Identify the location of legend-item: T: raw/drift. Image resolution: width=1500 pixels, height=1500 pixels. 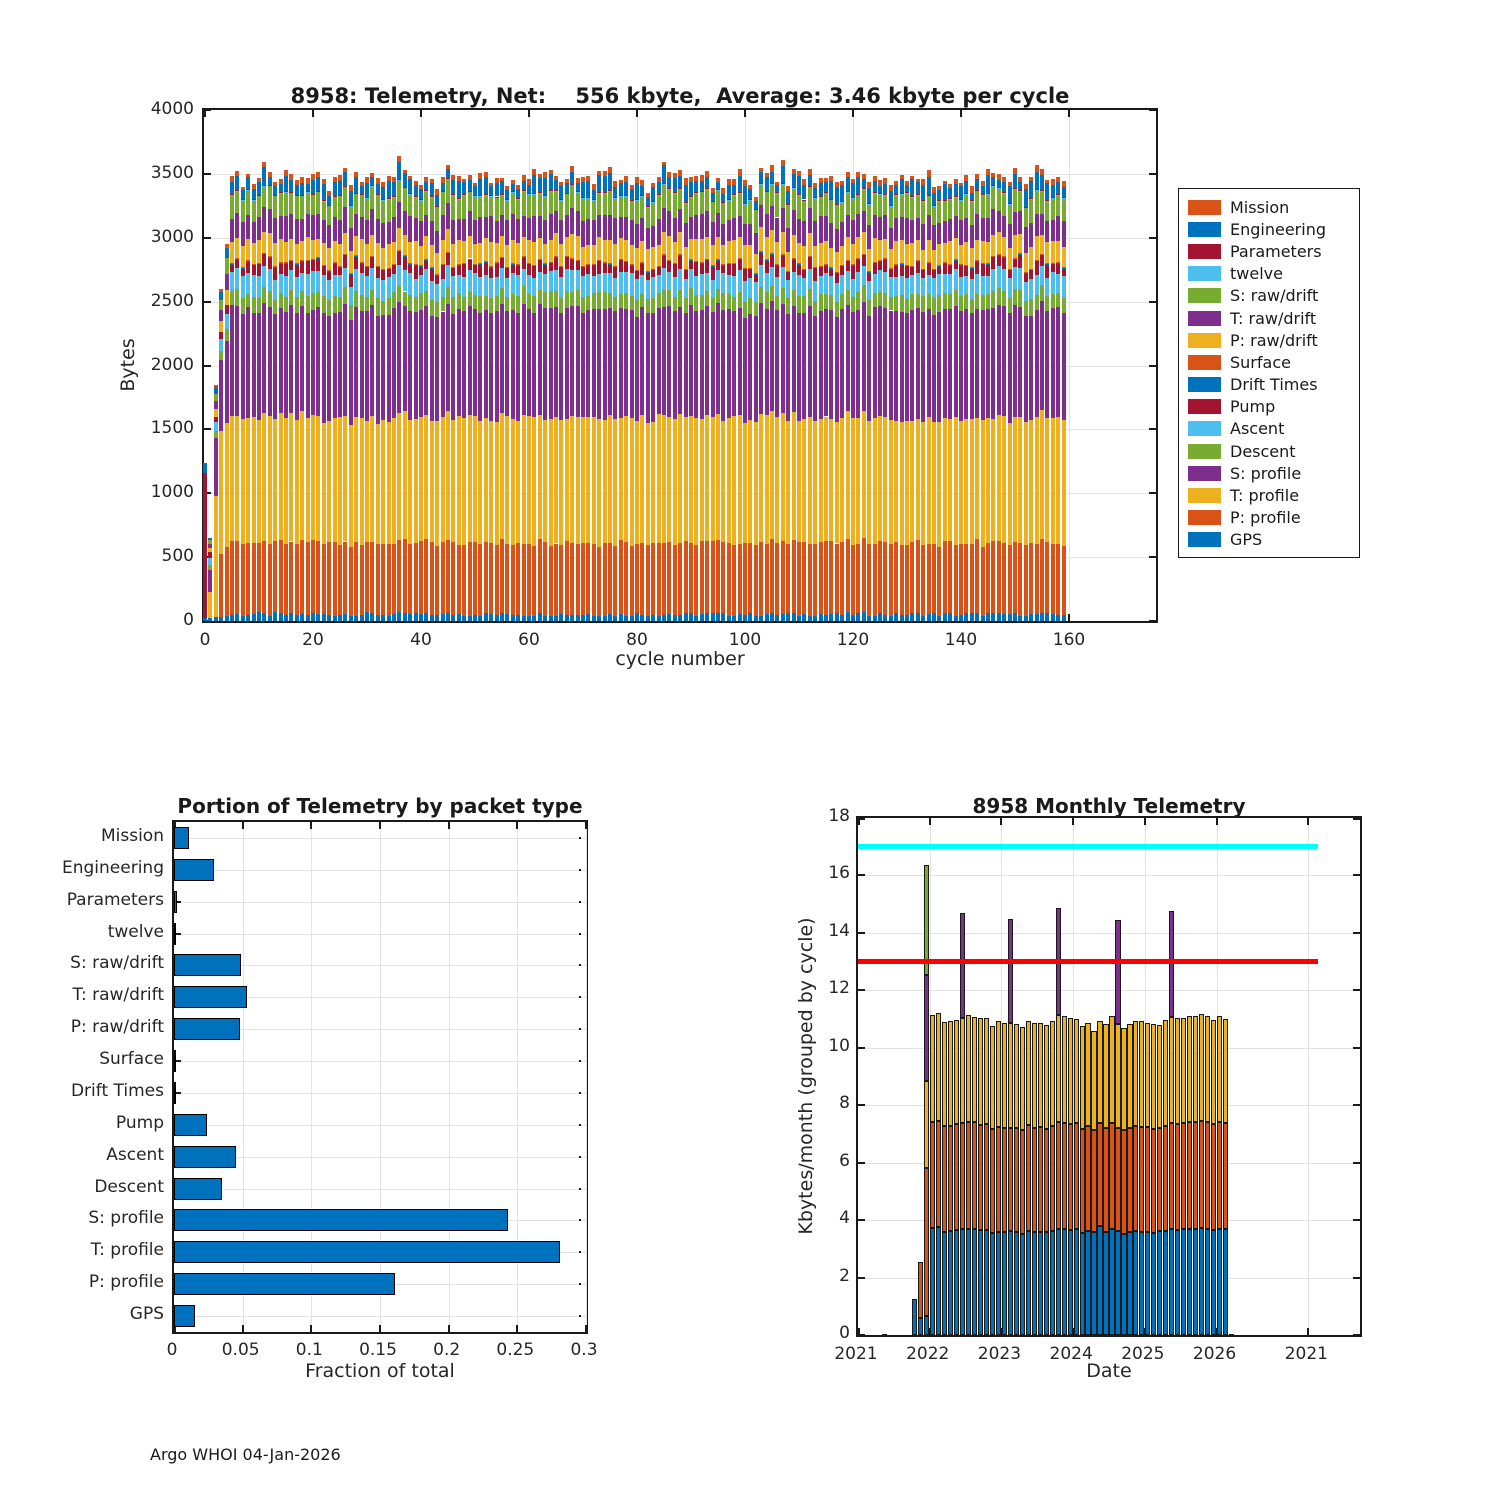
(1269, 318).